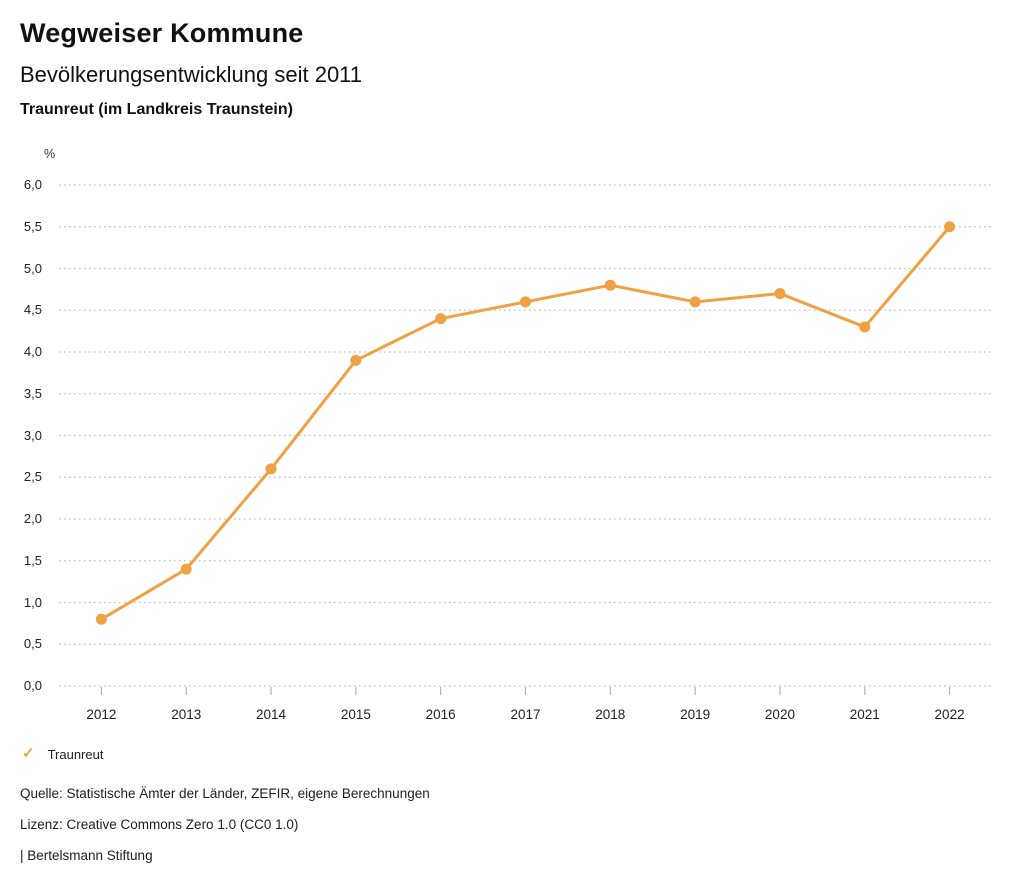 The width and height of the screenshot is (1024, 888). Describe the element at coordinates (950, 227) in the screenshot. I see `data-point-2022` at that location.